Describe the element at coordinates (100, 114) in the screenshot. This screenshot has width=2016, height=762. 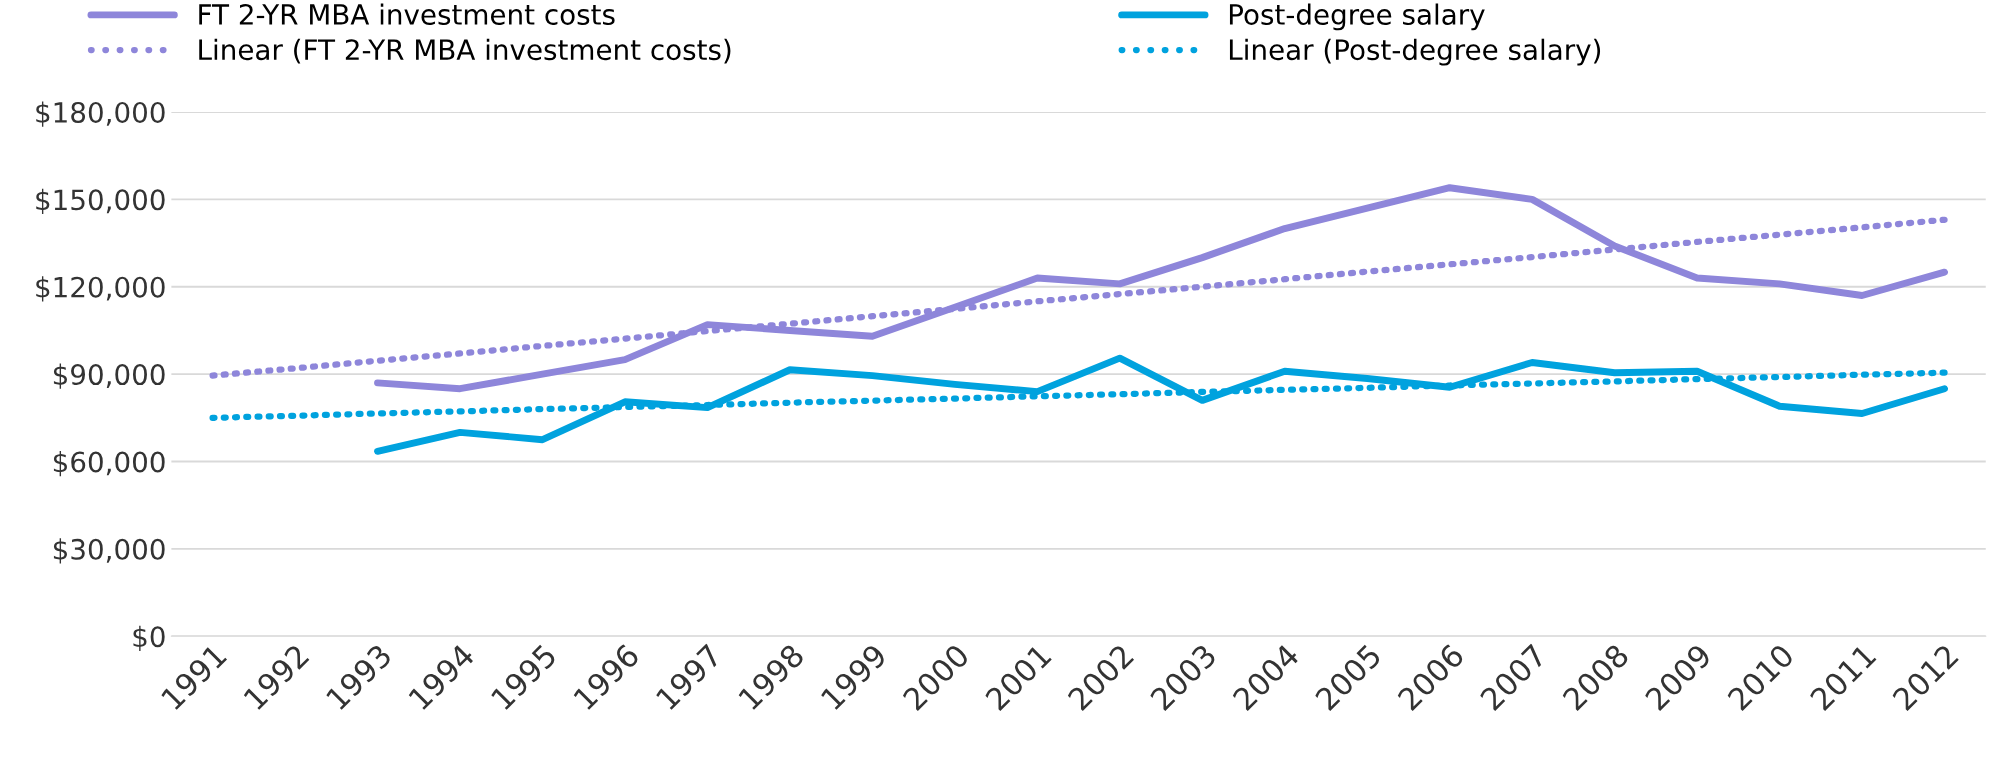
I see `y-tick-label: $180,000` at that location.